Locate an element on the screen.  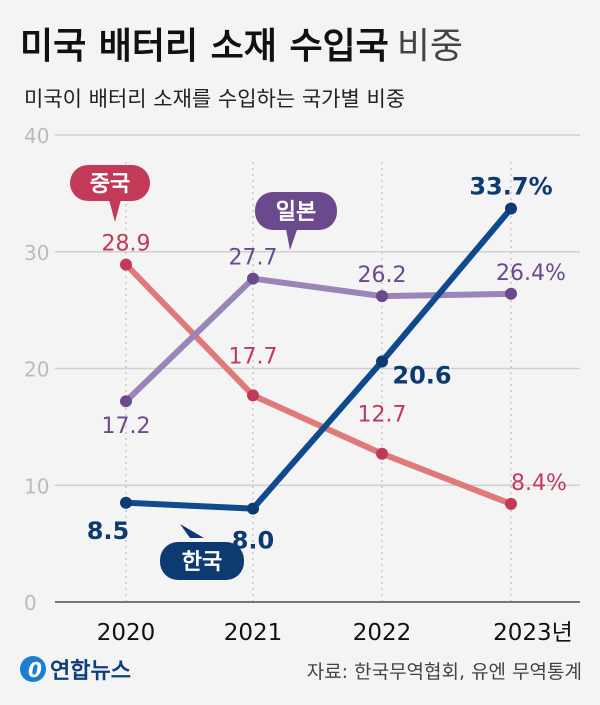
korea-data-label: 20.6 is located at coordinates (421, 375).